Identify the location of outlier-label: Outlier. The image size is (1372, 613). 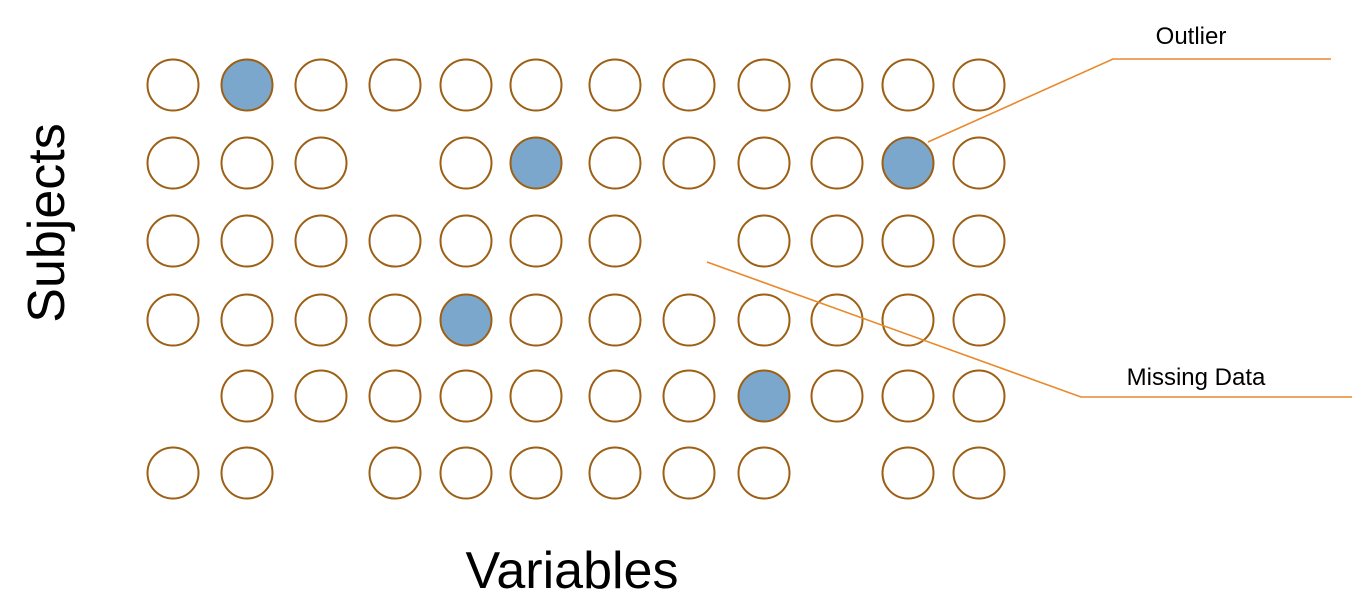
(1191, 36).